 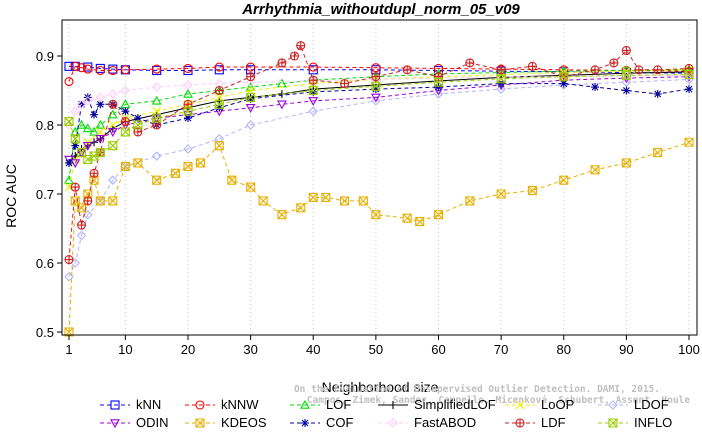 I want to click on legend-label: kNNW, so click(x=240, y=404).